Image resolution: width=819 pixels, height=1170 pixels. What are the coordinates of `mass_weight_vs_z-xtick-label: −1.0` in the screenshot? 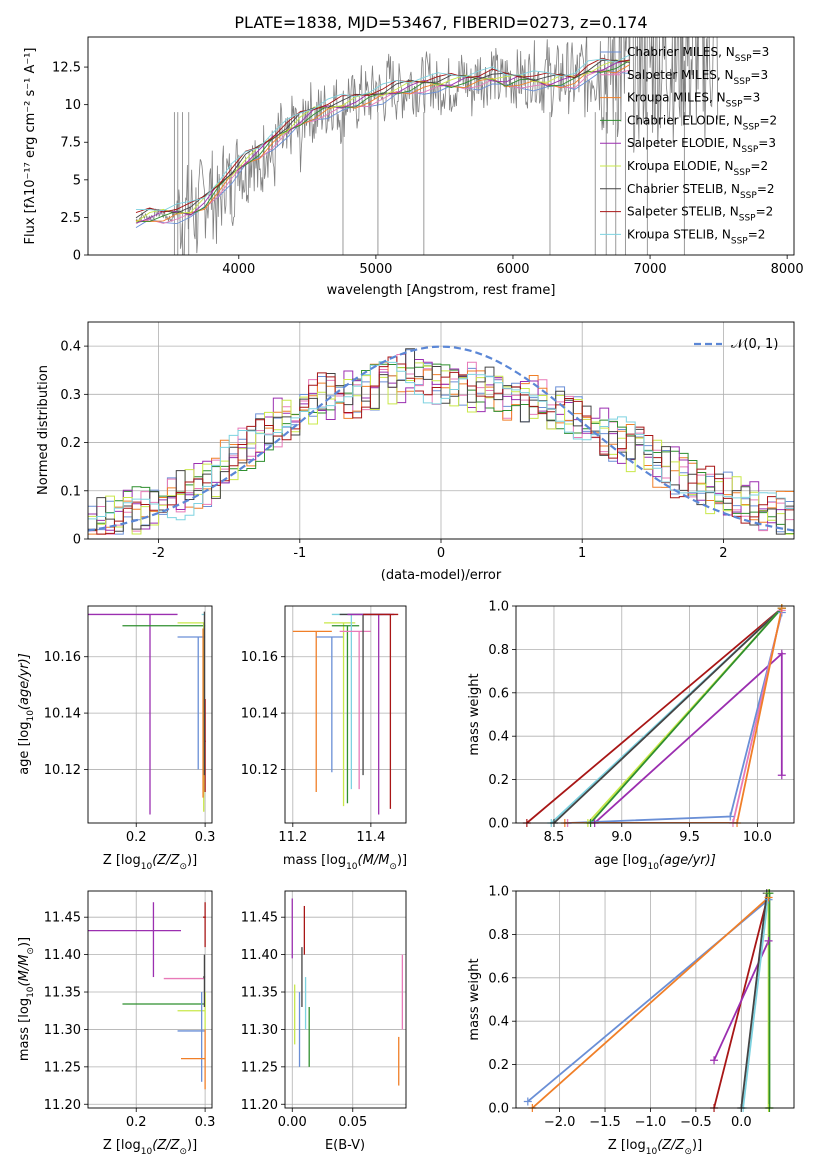 It's located at (651, 1122).